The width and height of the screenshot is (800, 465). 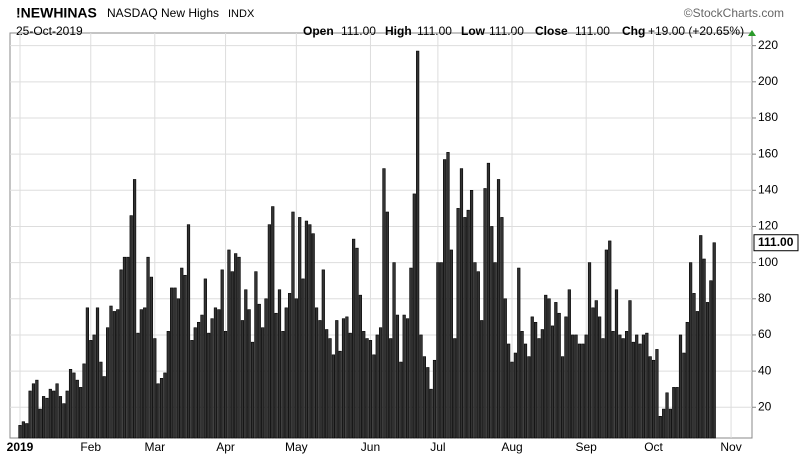 I want to click on brand: ©StockCharts.com, so click(x=734, y=13).